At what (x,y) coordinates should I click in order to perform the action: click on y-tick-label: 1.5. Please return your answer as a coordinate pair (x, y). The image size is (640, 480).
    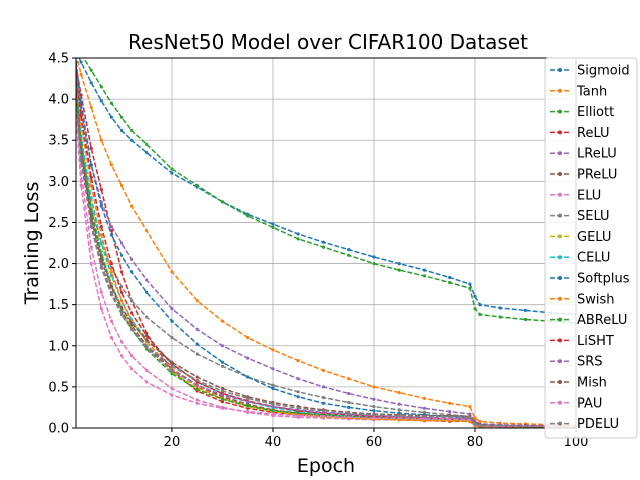
    Looking at the image, I should click on (58, 305).